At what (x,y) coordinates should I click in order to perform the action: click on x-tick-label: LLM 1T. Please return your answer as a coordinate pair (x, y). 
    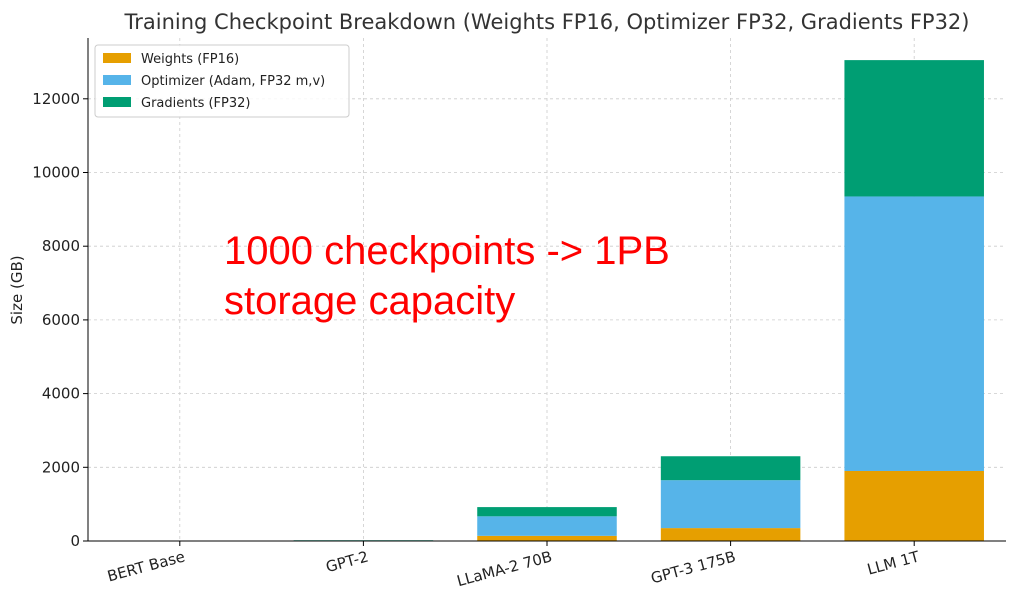
    Looking at the image, I should click on (893, 562).